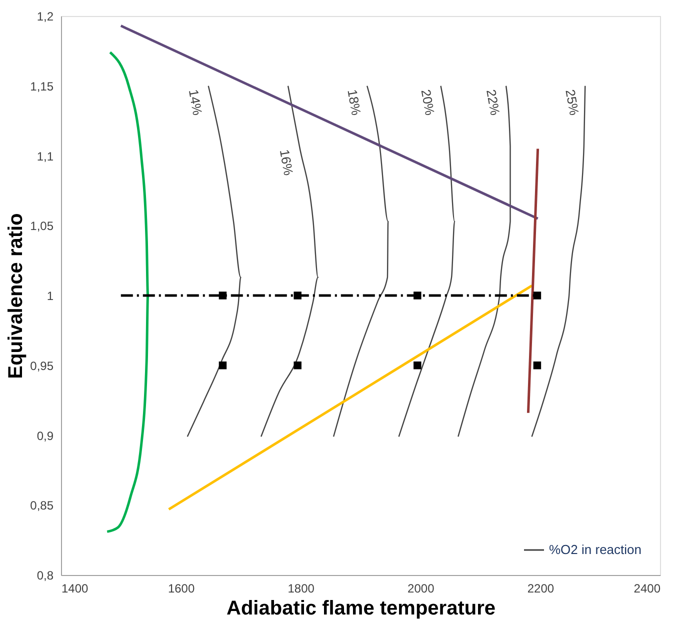  I want to click on annotation: 20%, so click(428, 102).